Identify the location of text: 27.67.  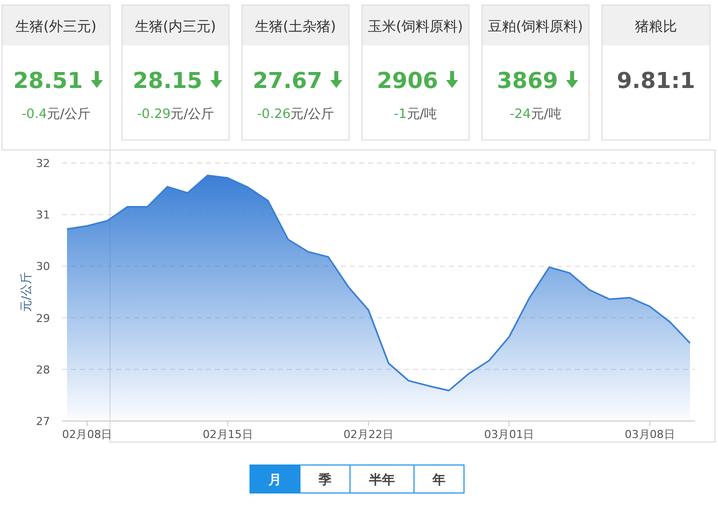
(287, 81).